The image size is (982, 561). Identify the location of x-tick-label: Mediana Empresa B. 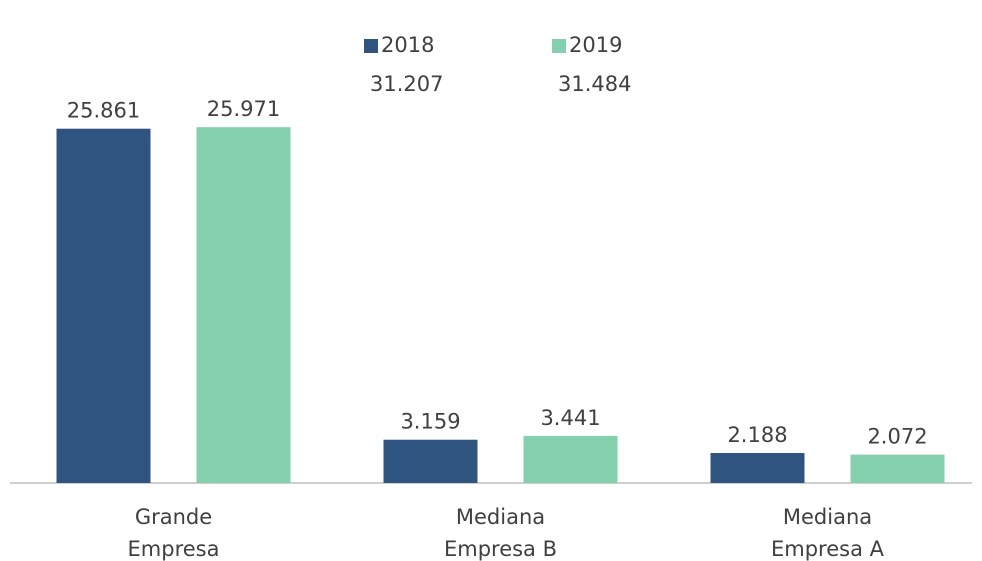
(500, 533).